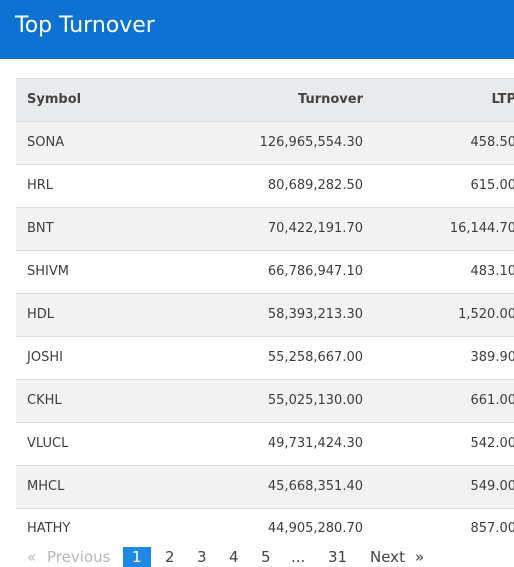  What do you see at coordinates (492, 185) in the screenshot?
I see `row-ltp: 615.00` at bounding box center [492, 185].